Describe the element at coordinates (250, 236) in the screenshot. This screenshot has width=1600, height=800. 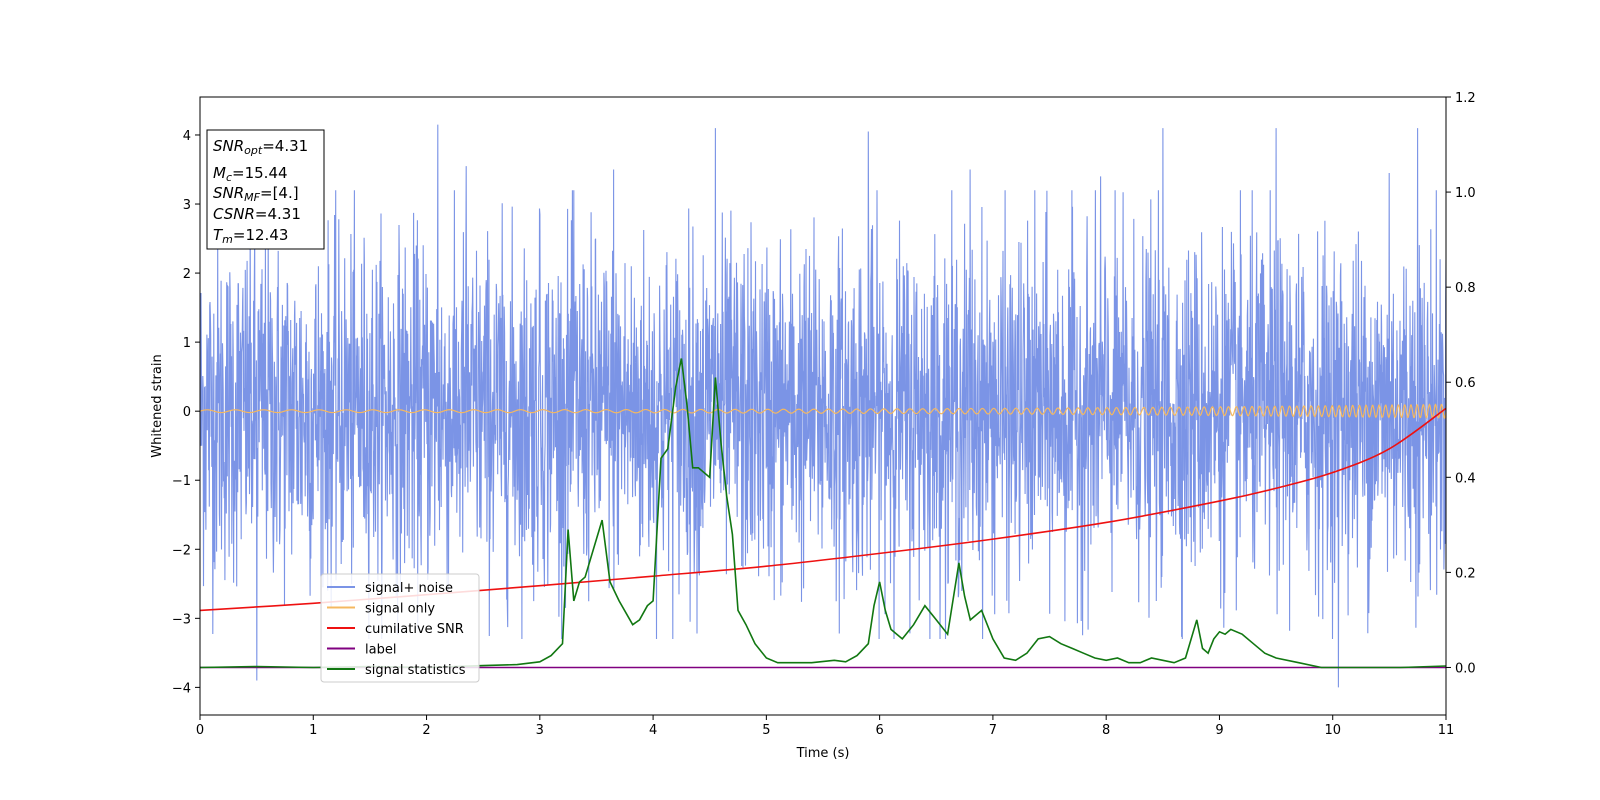
I see `stats-line: Tm=12.43` at that location.